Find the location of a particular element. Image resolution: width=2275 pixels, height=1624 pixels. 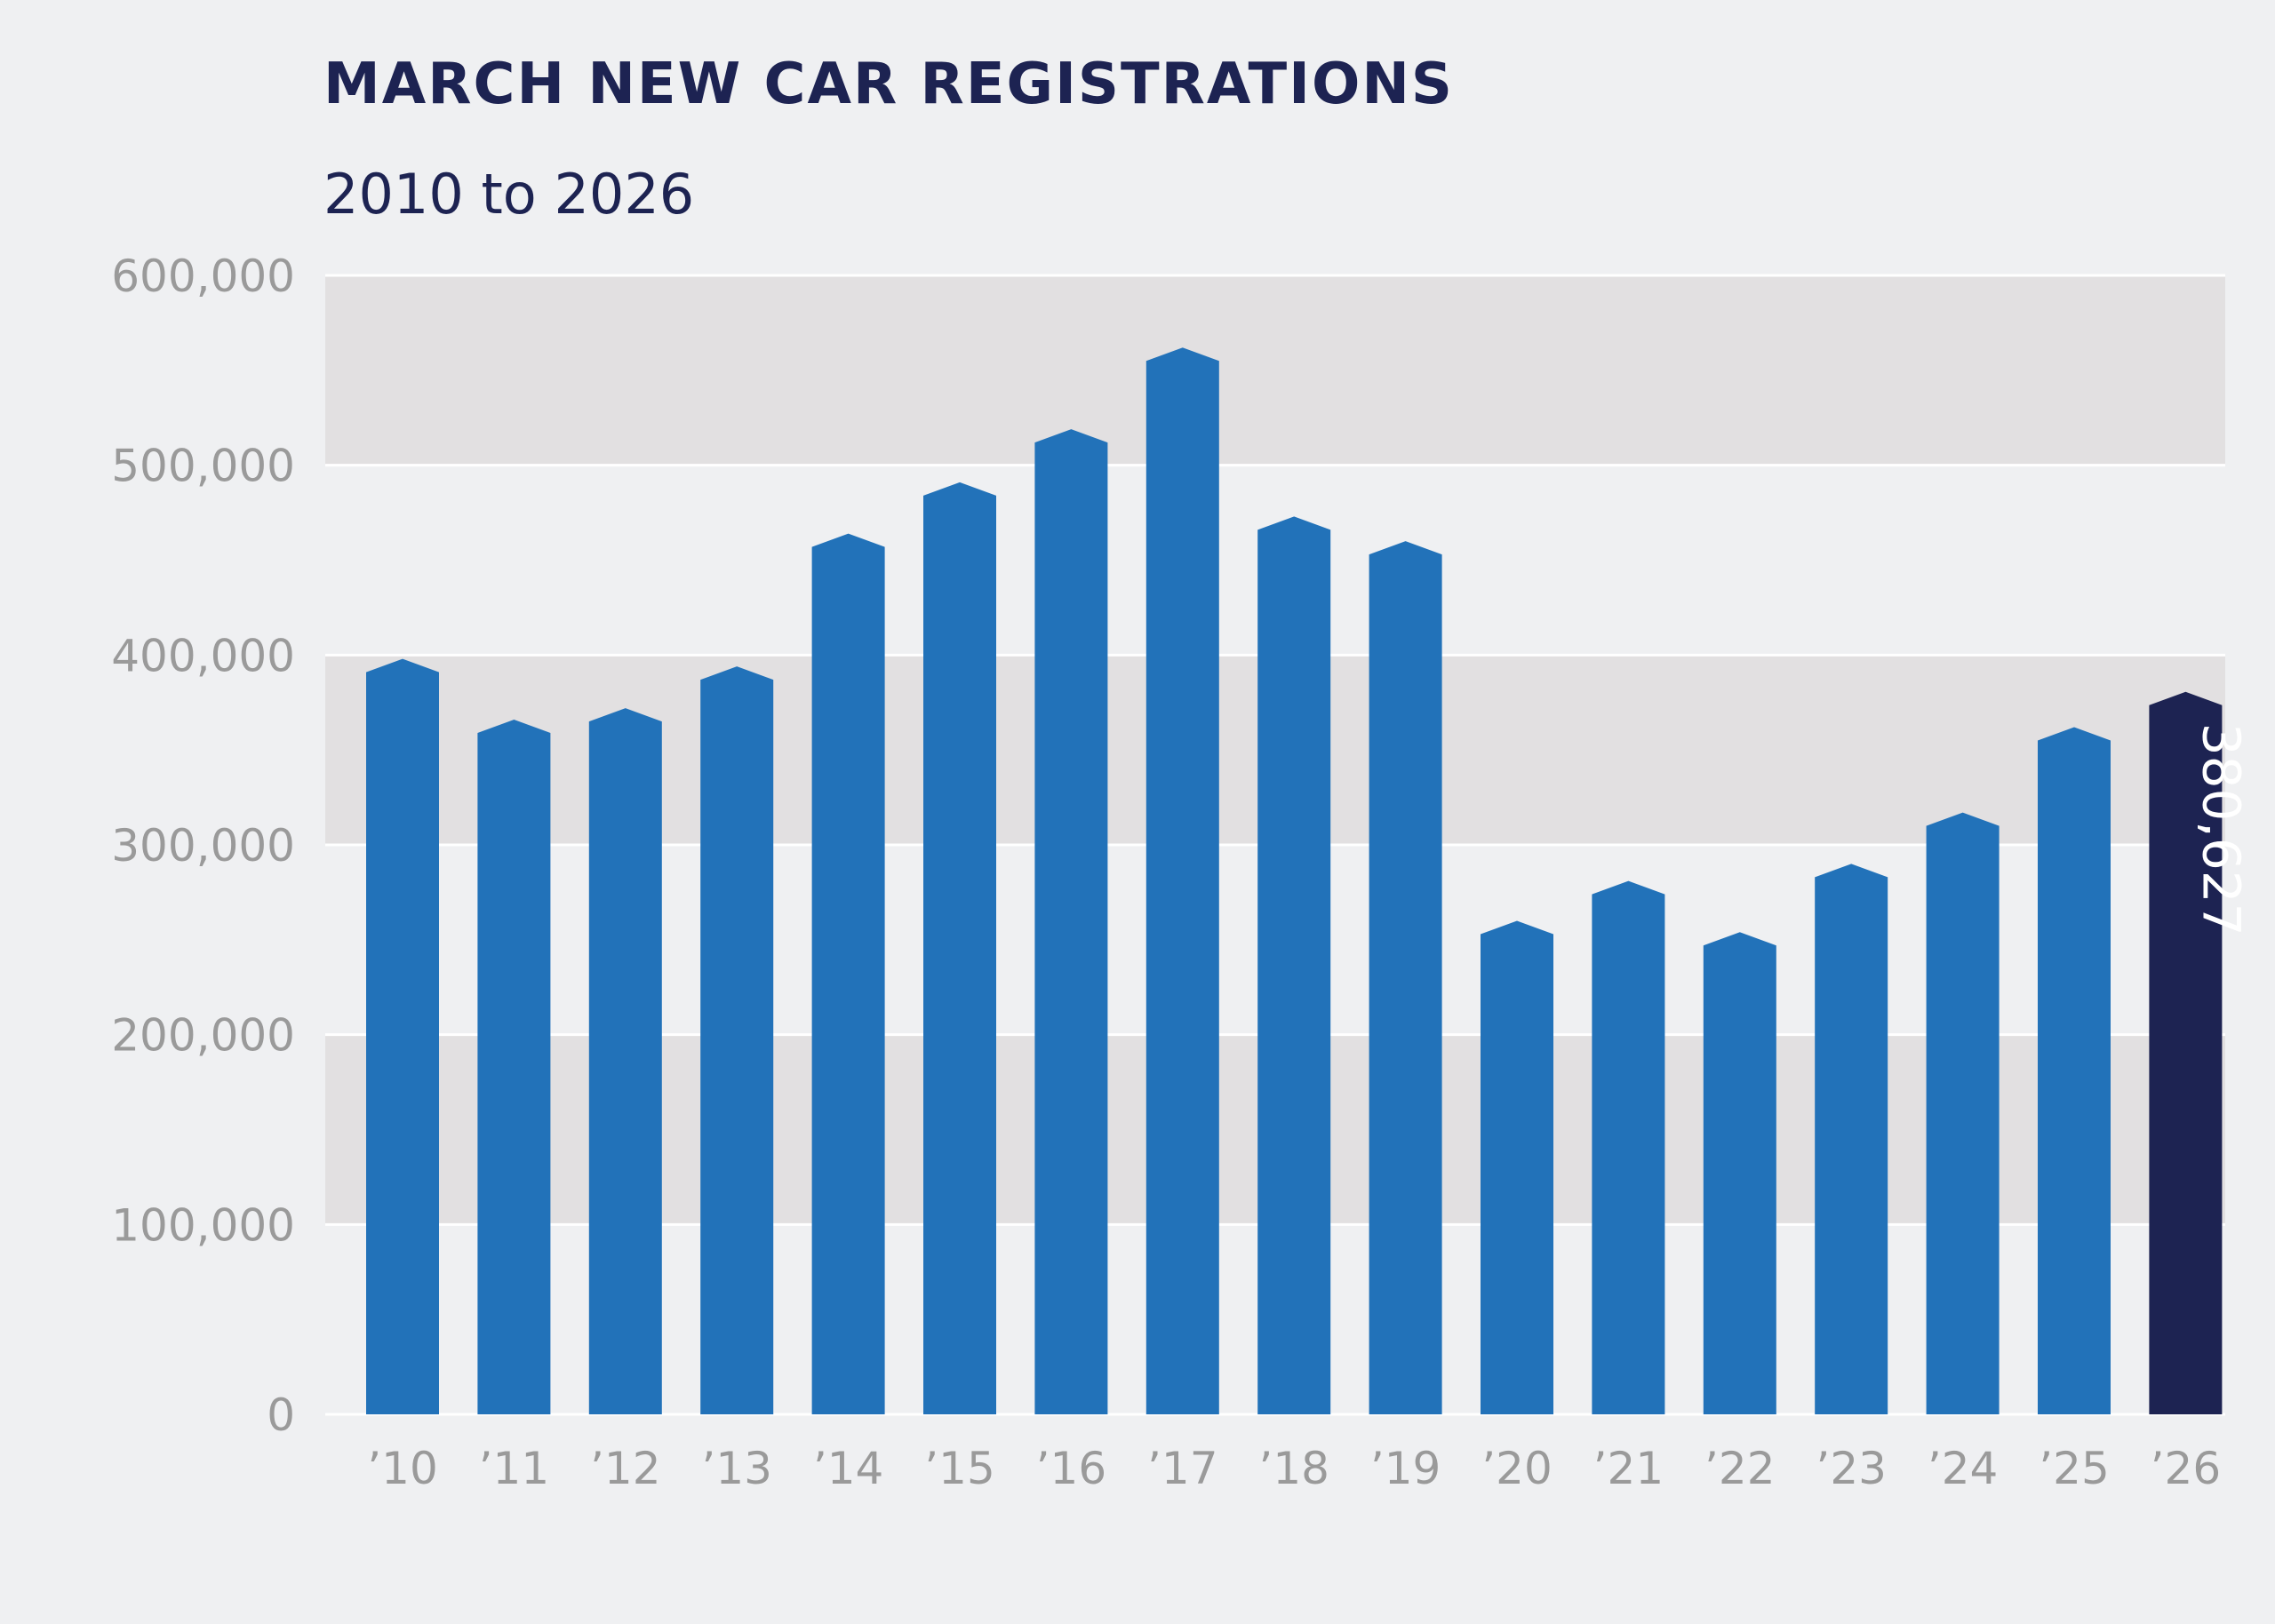

background-band is located at coordinates (1275, 370).